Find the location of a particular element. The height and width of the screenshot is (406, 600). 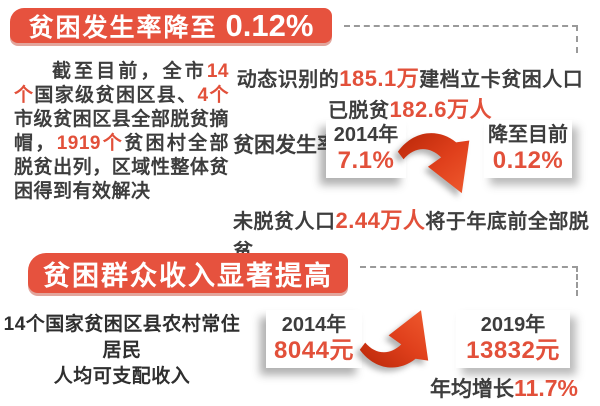

text-segment: 已脱贫 is located at coordinates (358, 111).